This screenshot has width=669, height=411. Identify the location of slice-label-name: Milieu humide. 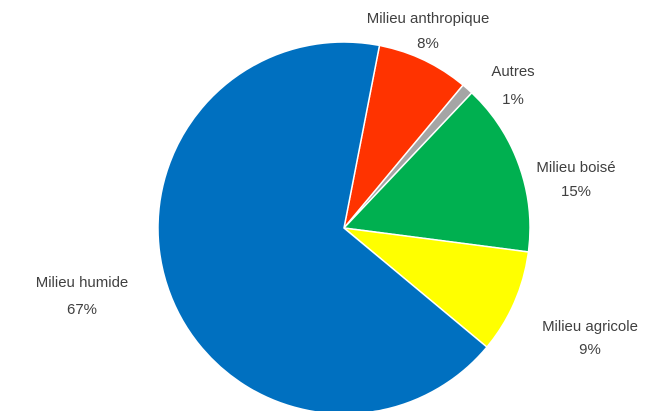
(82, 282).